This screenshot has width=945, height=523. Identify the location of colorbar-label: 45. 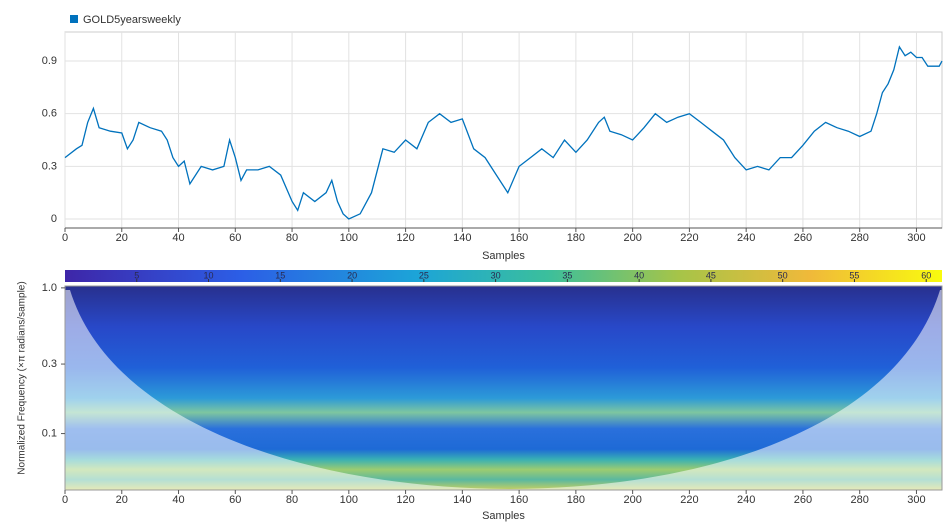
(711, 275).